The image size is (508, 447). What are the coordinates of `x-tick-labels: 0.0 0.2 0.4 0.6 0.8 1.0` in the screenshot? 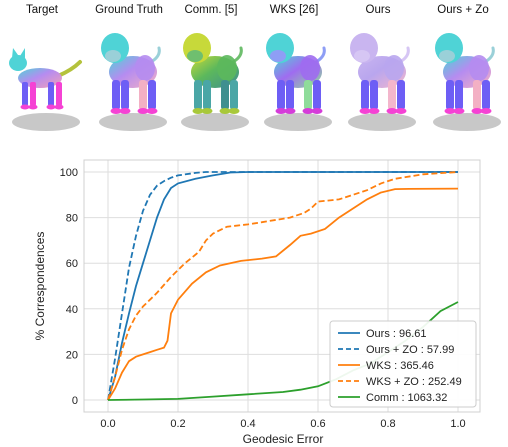 It's located at (282, 424).